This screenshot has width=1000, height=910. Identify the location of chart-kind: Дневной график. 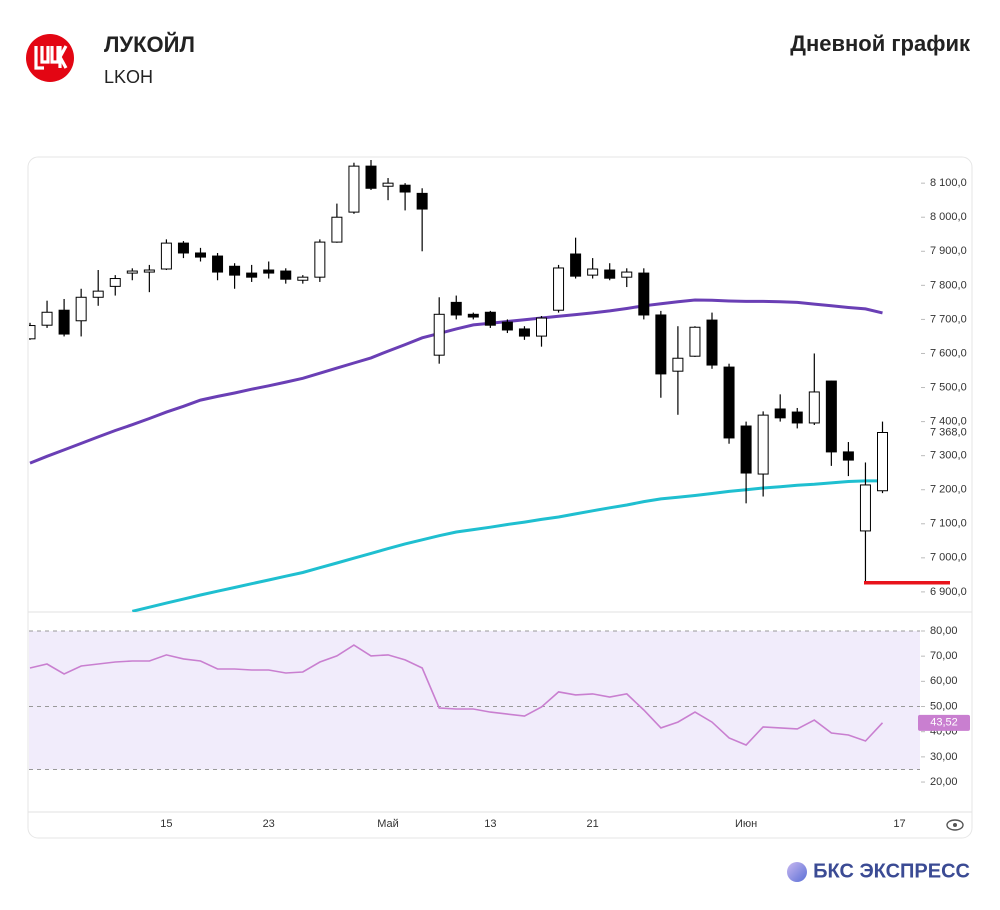
(880, 43).